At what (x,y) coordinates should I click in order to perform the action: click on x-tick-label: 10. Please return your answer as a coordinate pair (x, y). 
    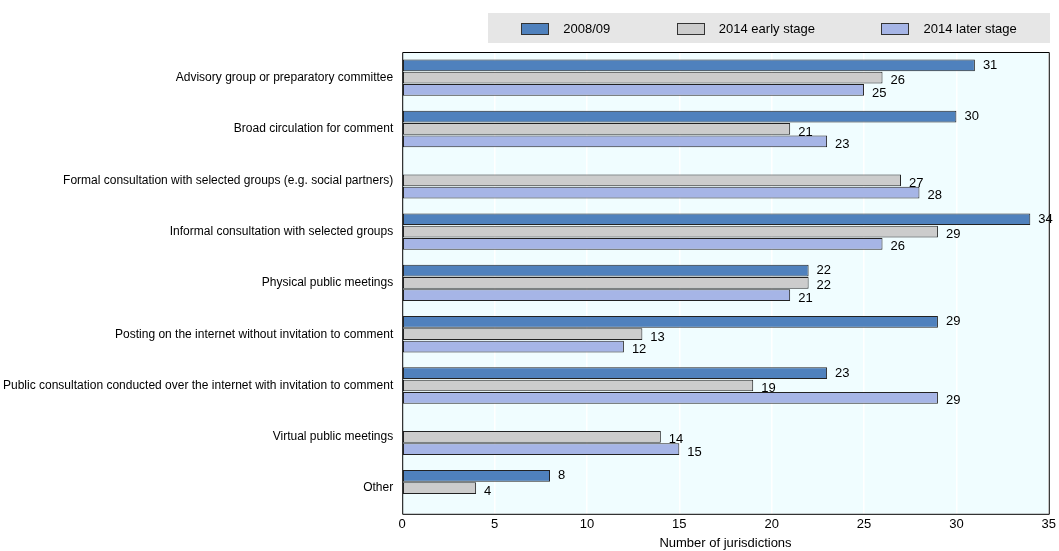
    Looking at the image, I should click on (587, 524).